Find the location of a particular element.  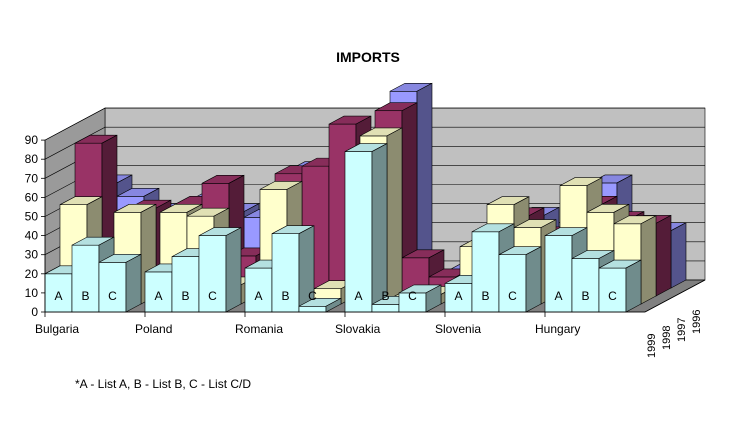

bar-slovenia-c-1999: C is located at coordinates (520, 279).